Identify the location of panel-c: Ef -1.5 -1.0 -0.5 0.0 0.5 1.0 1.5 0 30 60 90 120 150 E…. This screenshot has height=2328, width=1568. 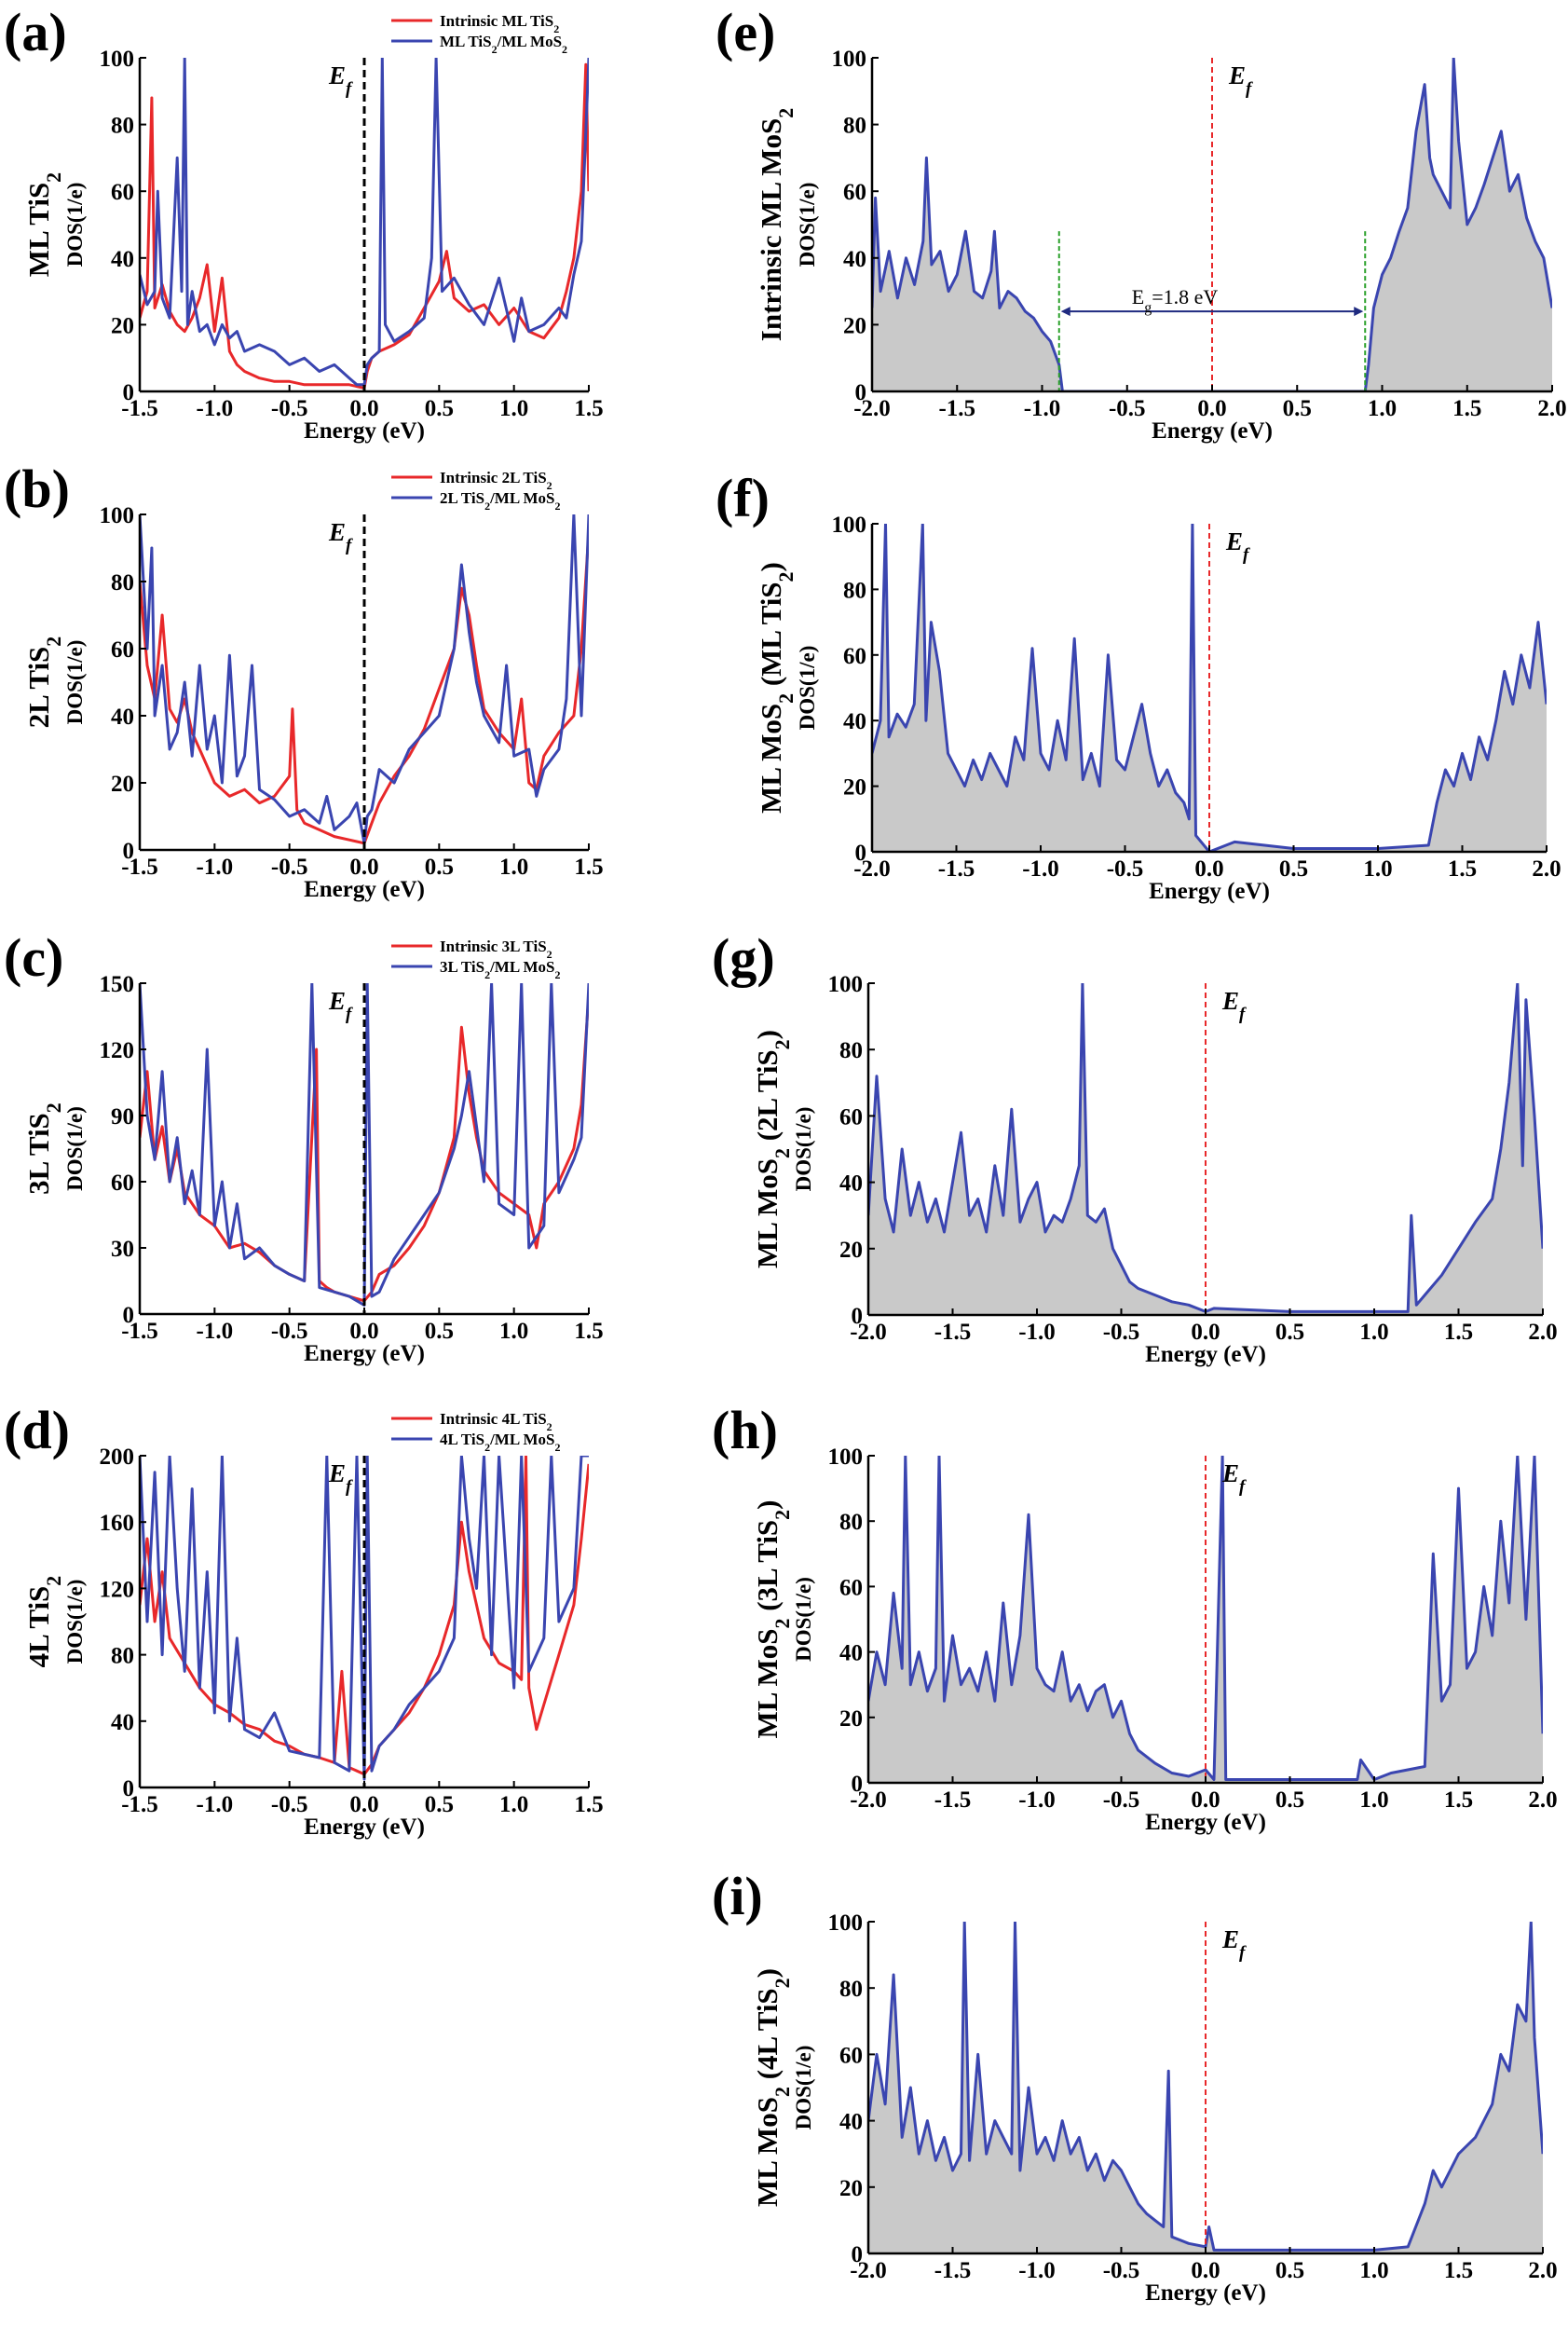
(304, 1146).